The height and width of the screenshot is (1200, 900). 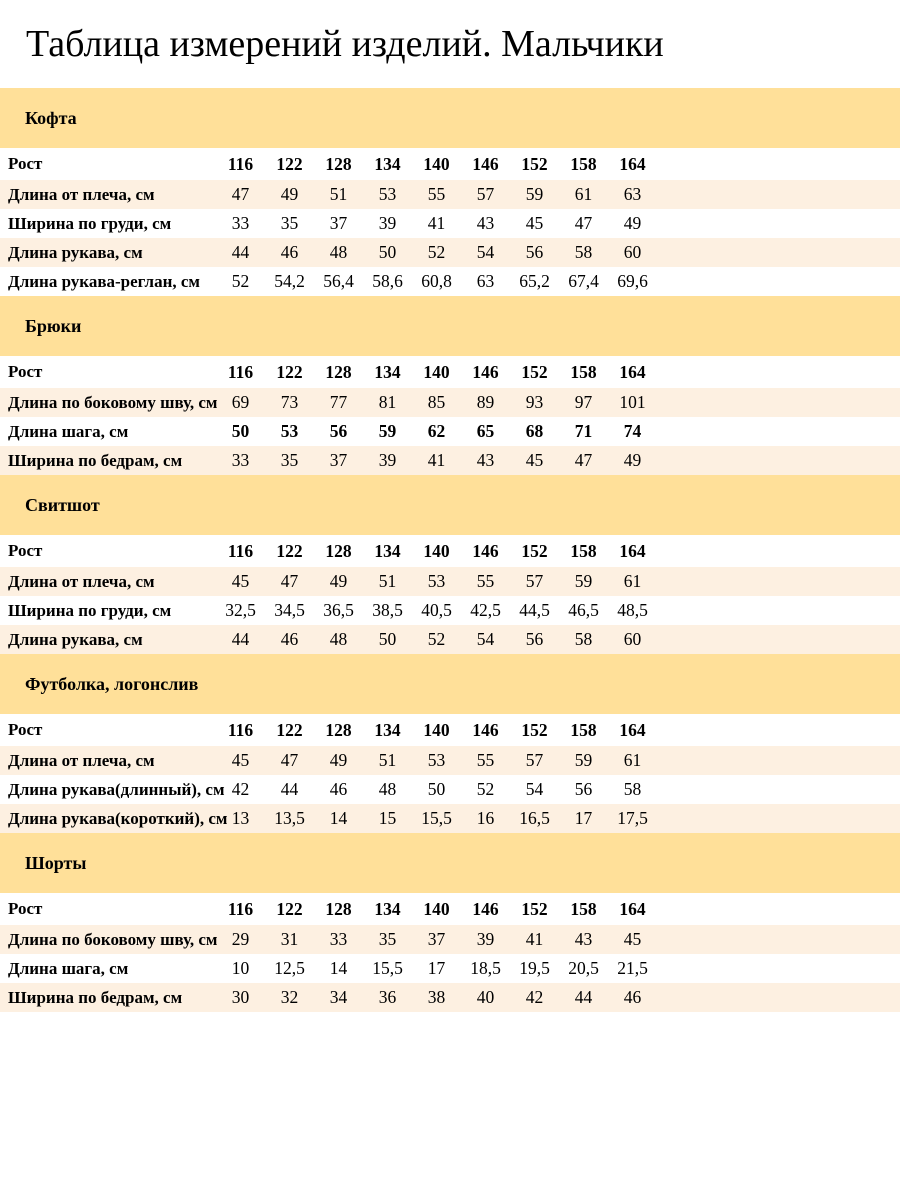 What do you see at coordinates (450, 997) in the screenshot?
I see `measure-row: Ширина по бедрам, см 30 32 34 36 38 40 42 44 46` at bounding box center [450, 997].